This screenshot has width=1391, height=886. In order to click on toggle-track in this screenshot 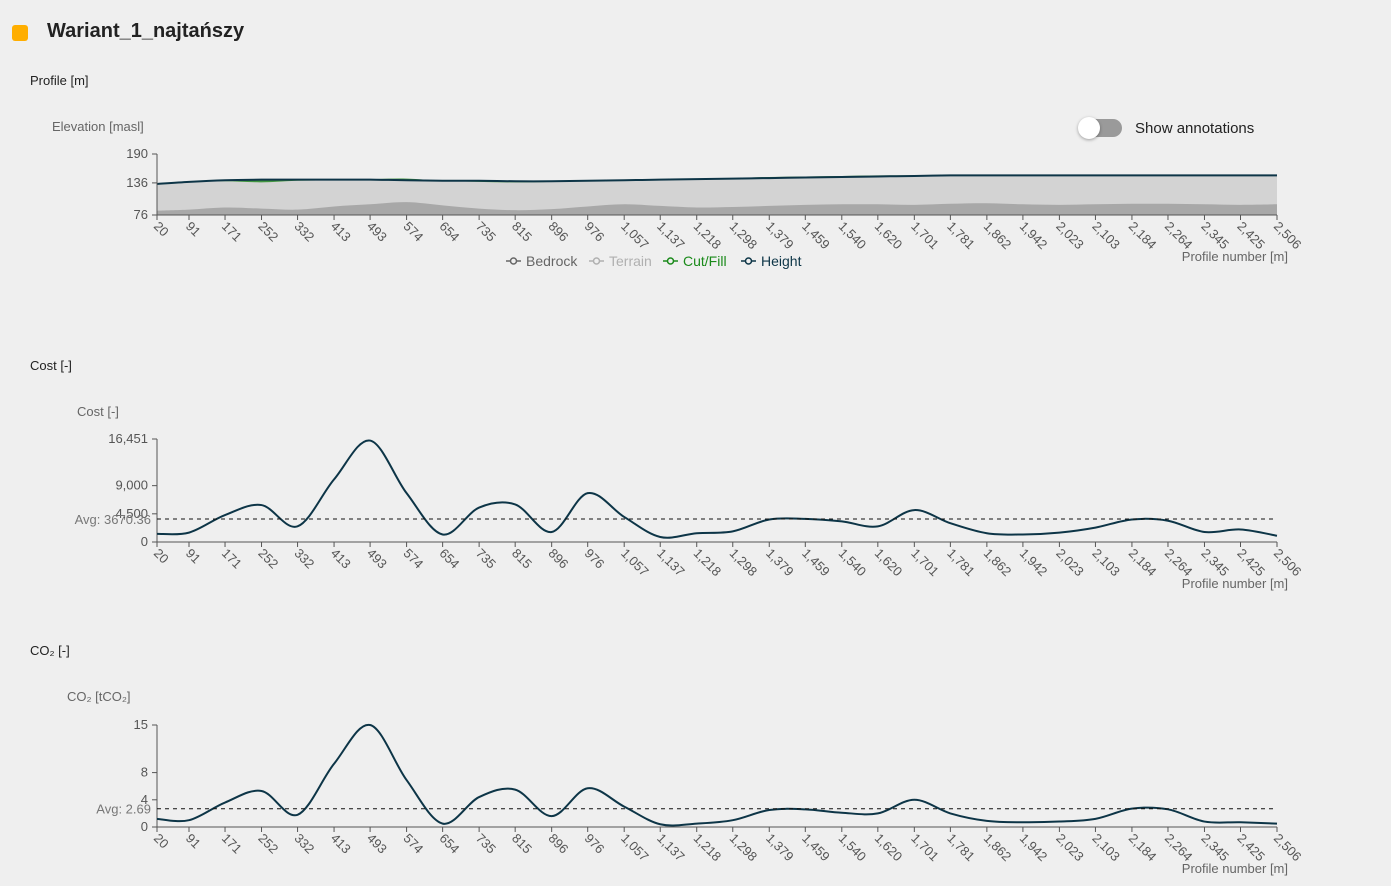, I will do `click(1100, 128)`.